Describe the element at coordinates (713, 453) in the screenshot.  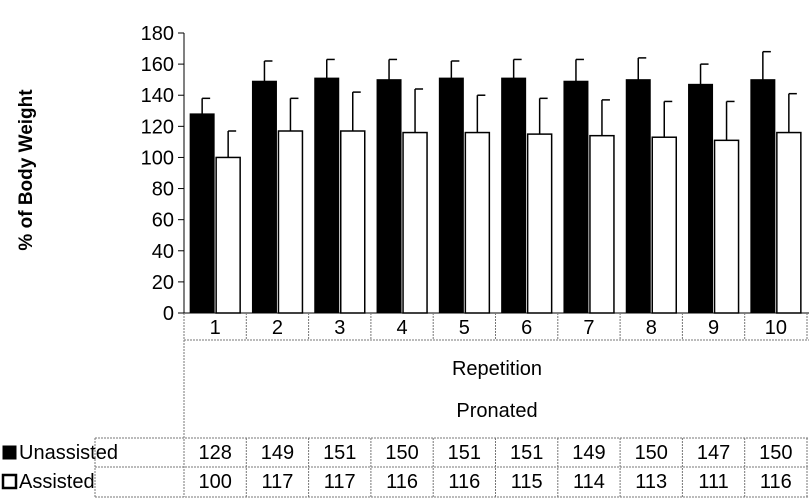
I see `table-cell: 147` at that location.